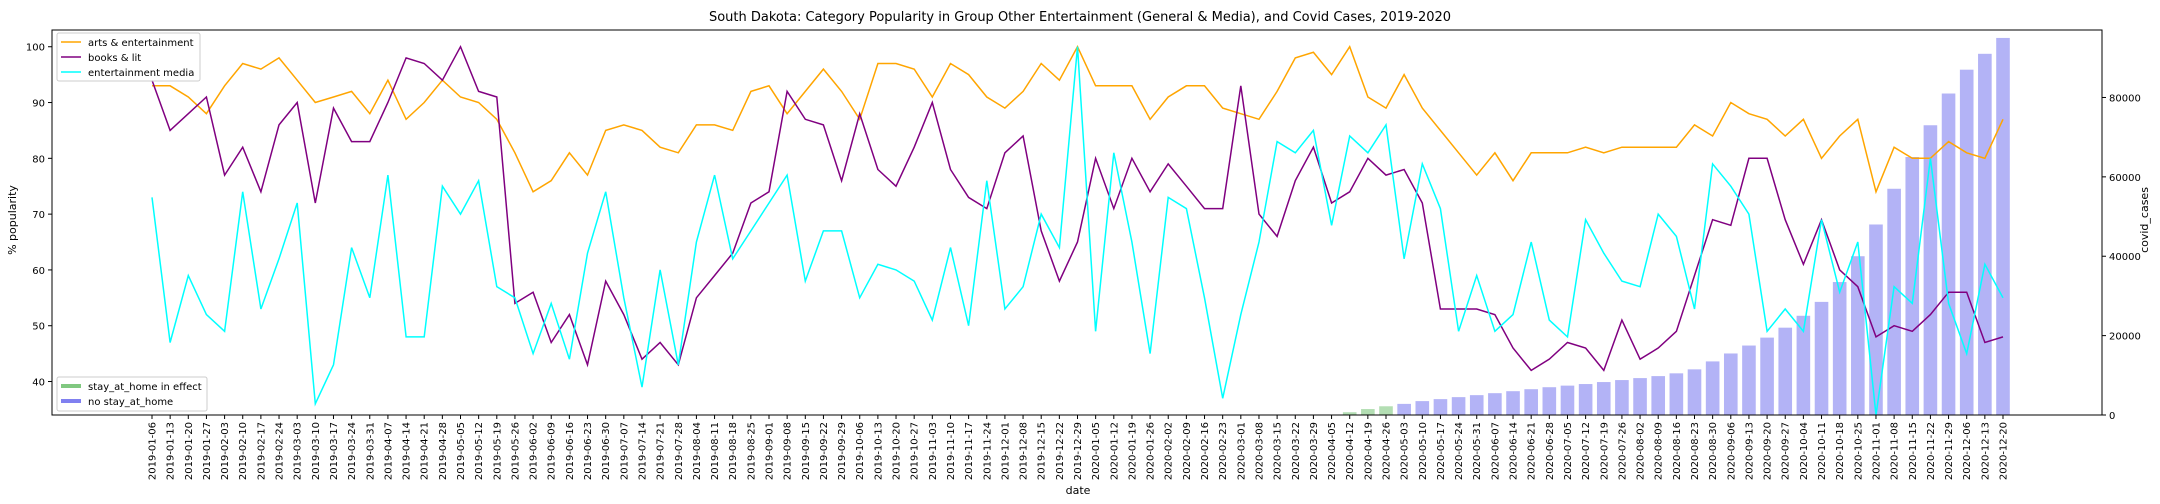 This screenshot has height=504, width=2160. Describe the element at coordinates (1151, 451) in the screenshot. I see `x-tick-label: 2020-01-26` at that location.